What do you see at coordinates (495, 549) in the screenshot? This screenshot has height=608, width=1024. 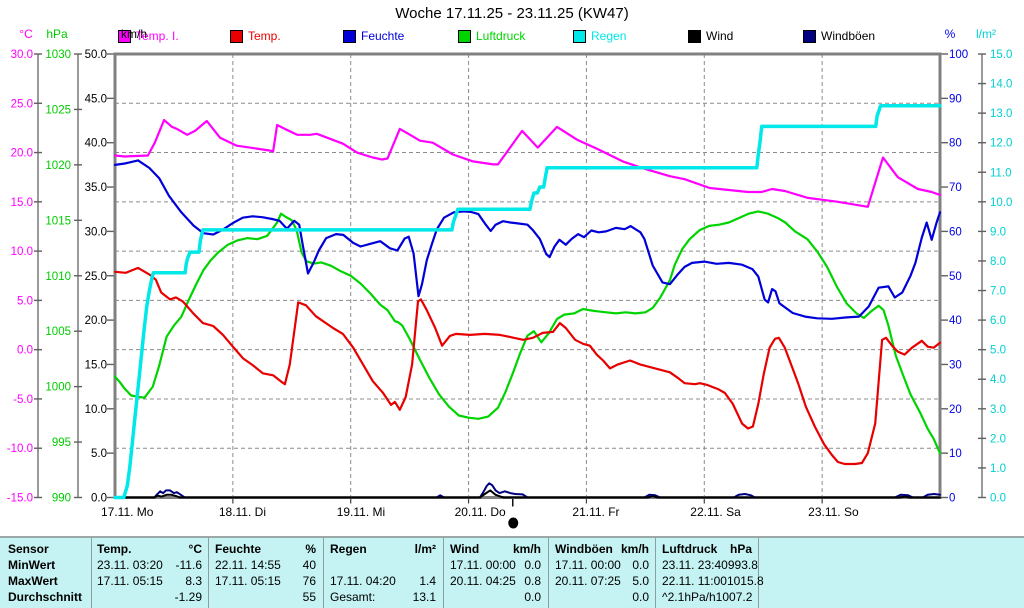 I see `stats-col-header: Wind km/h` at bounding box center [495, 549].